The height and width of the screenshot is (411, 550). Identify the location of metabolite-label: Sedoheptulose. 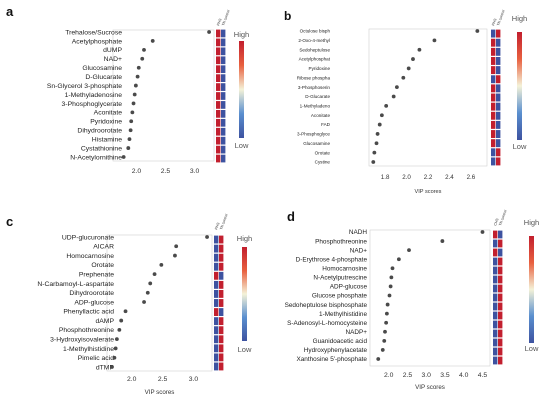
(314, 49).